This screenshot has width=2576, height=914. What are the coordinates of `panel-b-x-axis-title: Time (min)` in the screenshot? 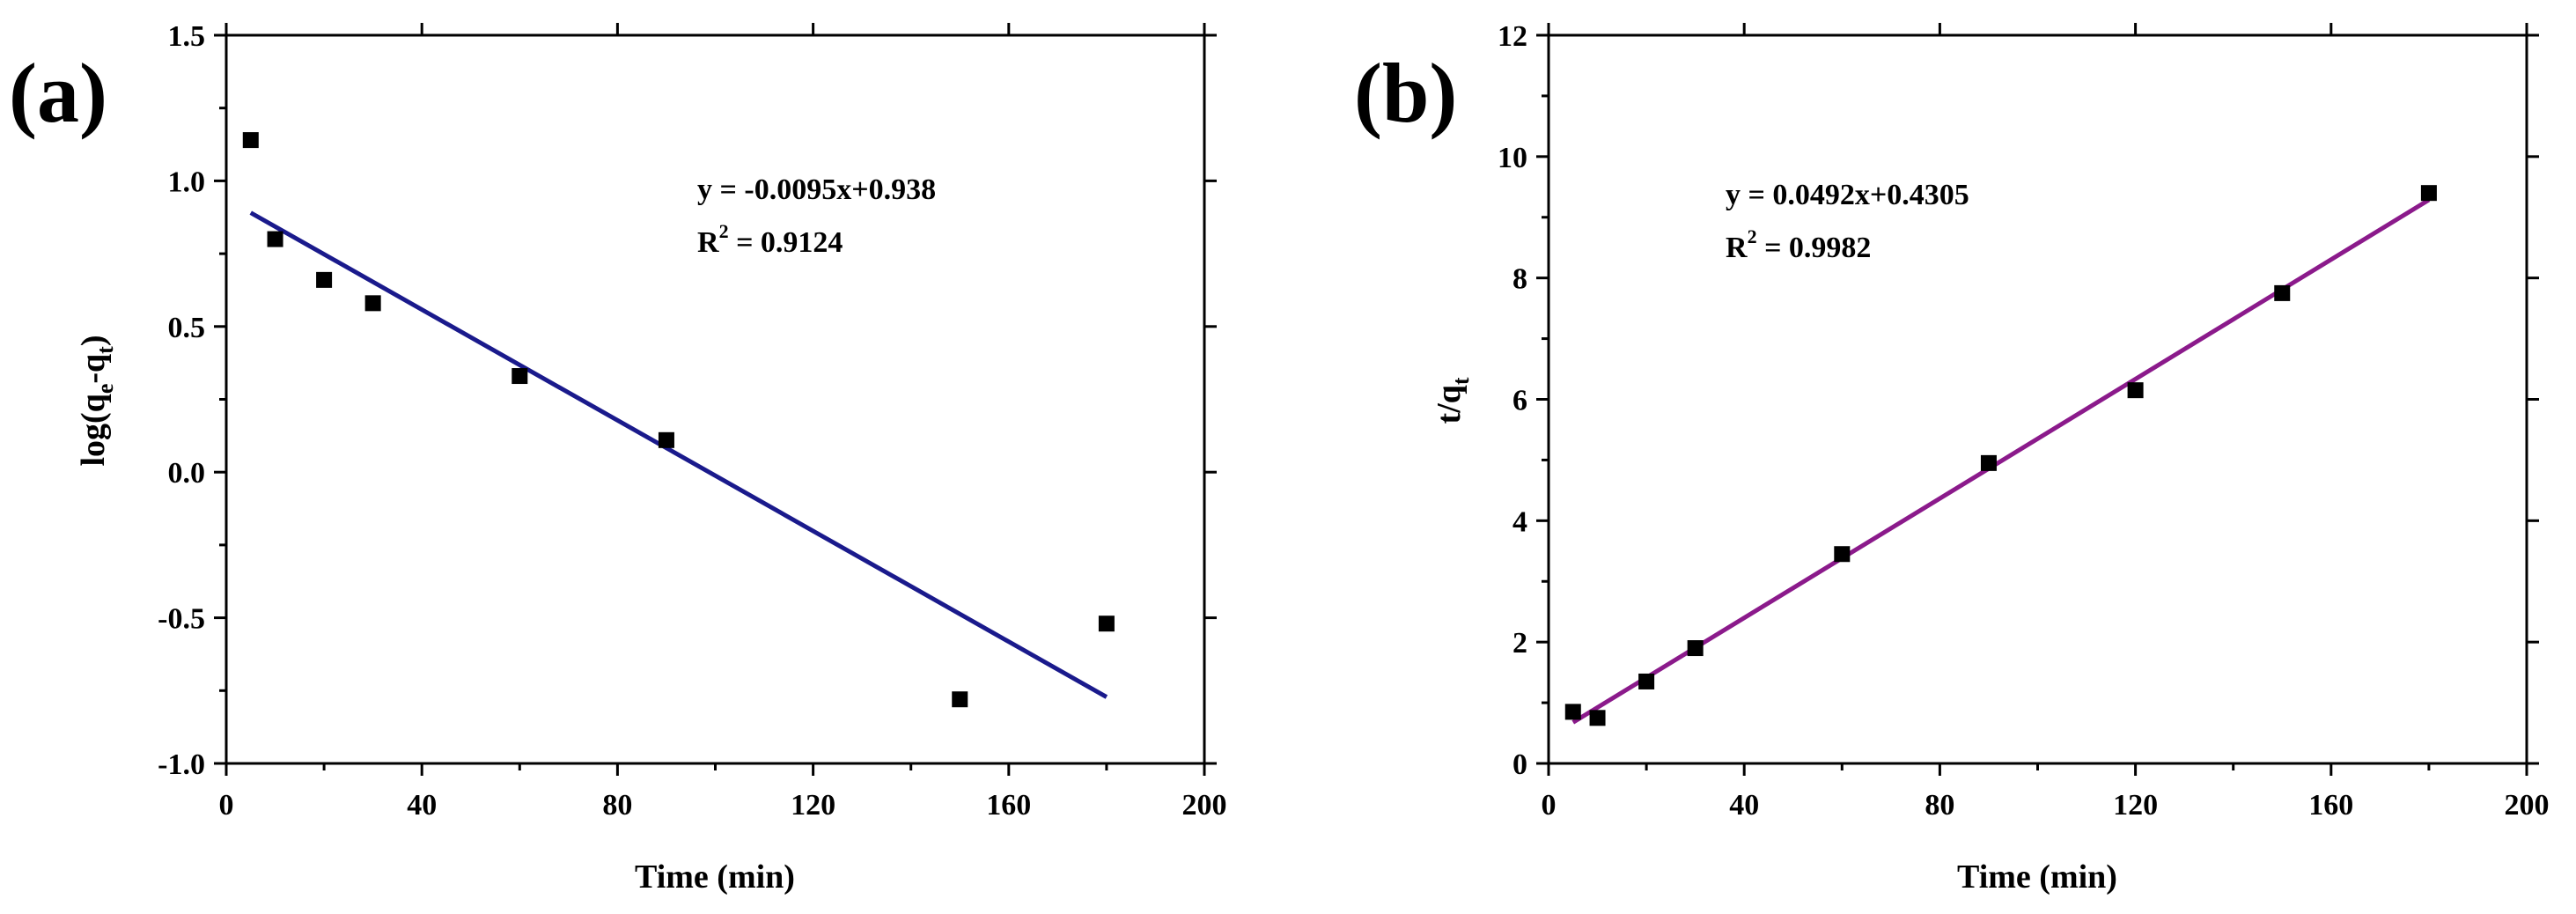 It's located at (2037, 877).